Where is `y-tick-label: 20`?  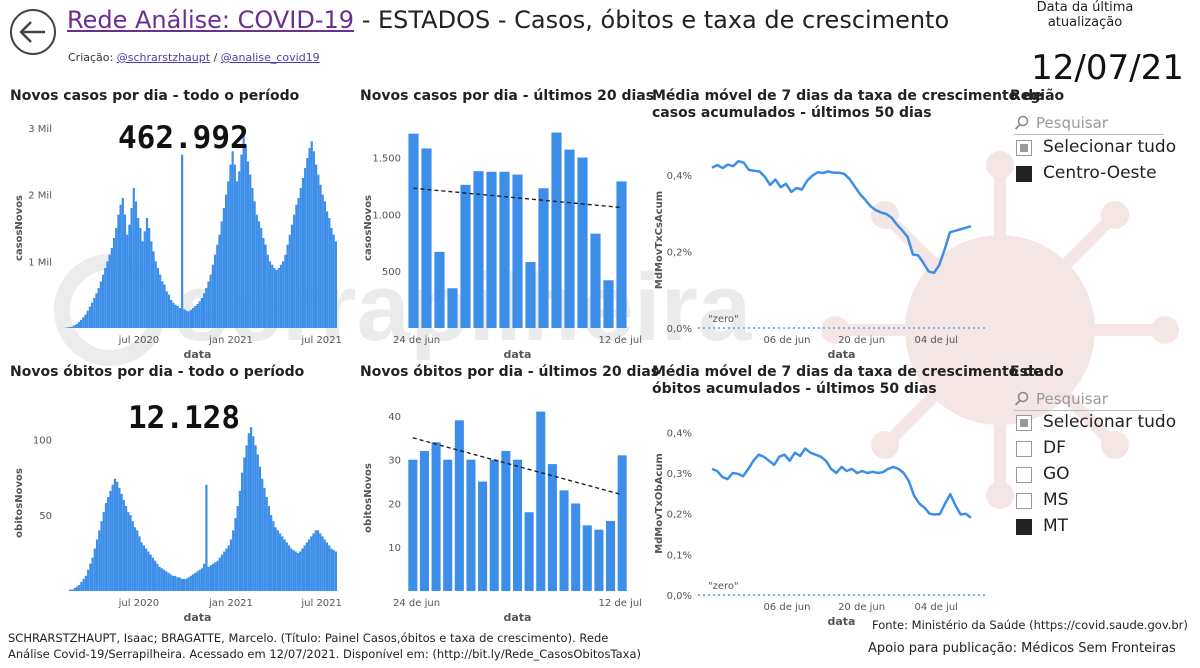
y-tick-label: 20 is located at coordinates (394, 504).